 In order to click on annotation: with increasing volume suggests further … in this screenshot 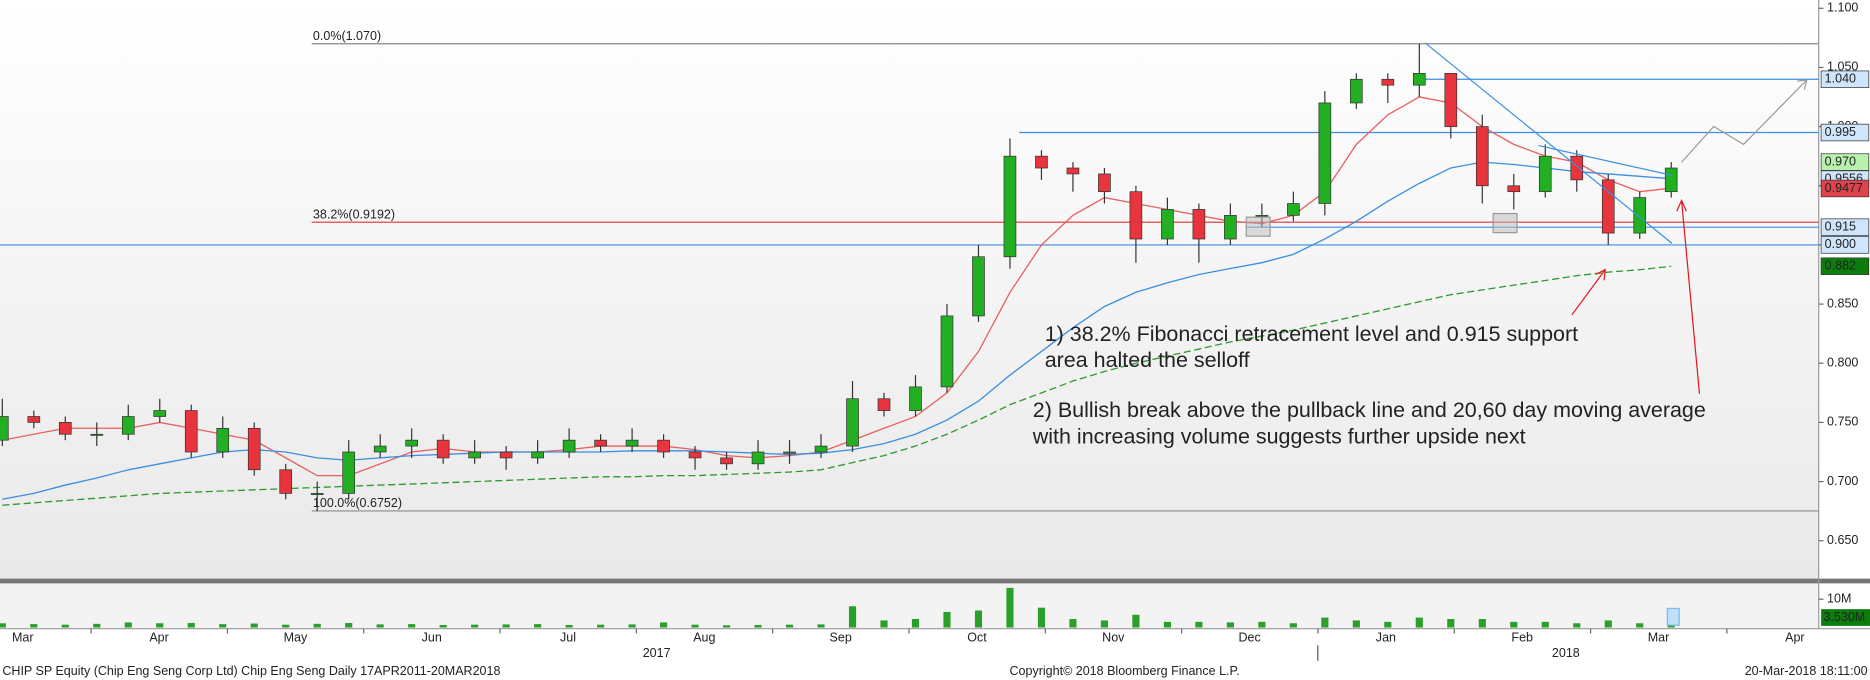, I will do `click(1279, 436)`.